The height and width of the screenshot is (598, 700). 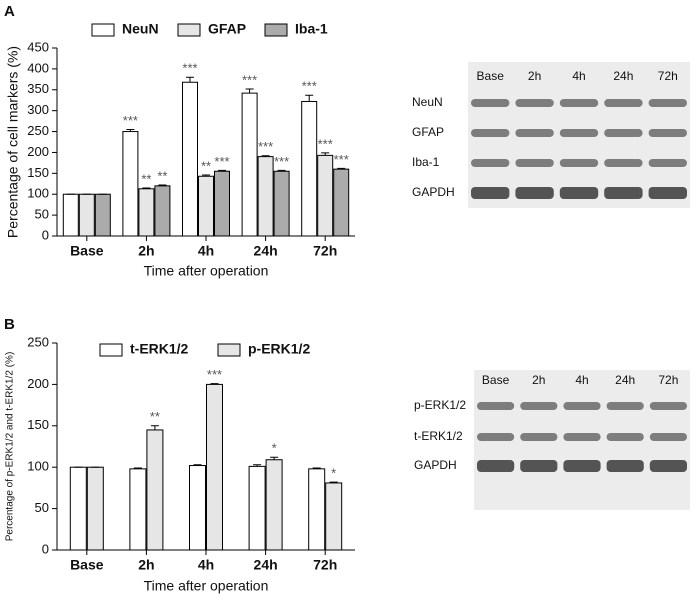 I want to click on legend-label: NeuN, so click(x=140, y=29).